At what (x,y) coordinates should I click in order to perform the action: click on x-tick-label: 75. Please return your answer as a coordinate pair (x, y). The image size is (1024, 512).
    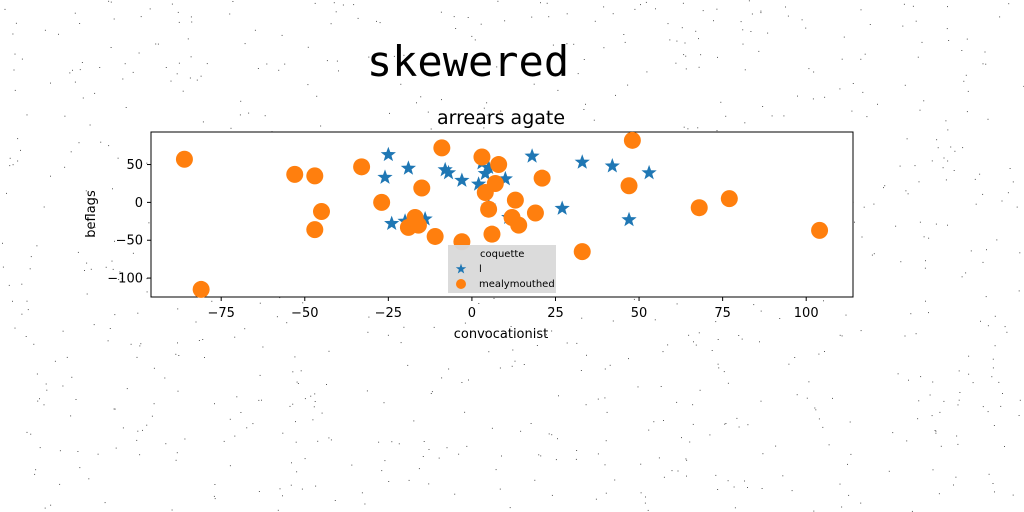
    Looking at the image, I should click on (722, 313).